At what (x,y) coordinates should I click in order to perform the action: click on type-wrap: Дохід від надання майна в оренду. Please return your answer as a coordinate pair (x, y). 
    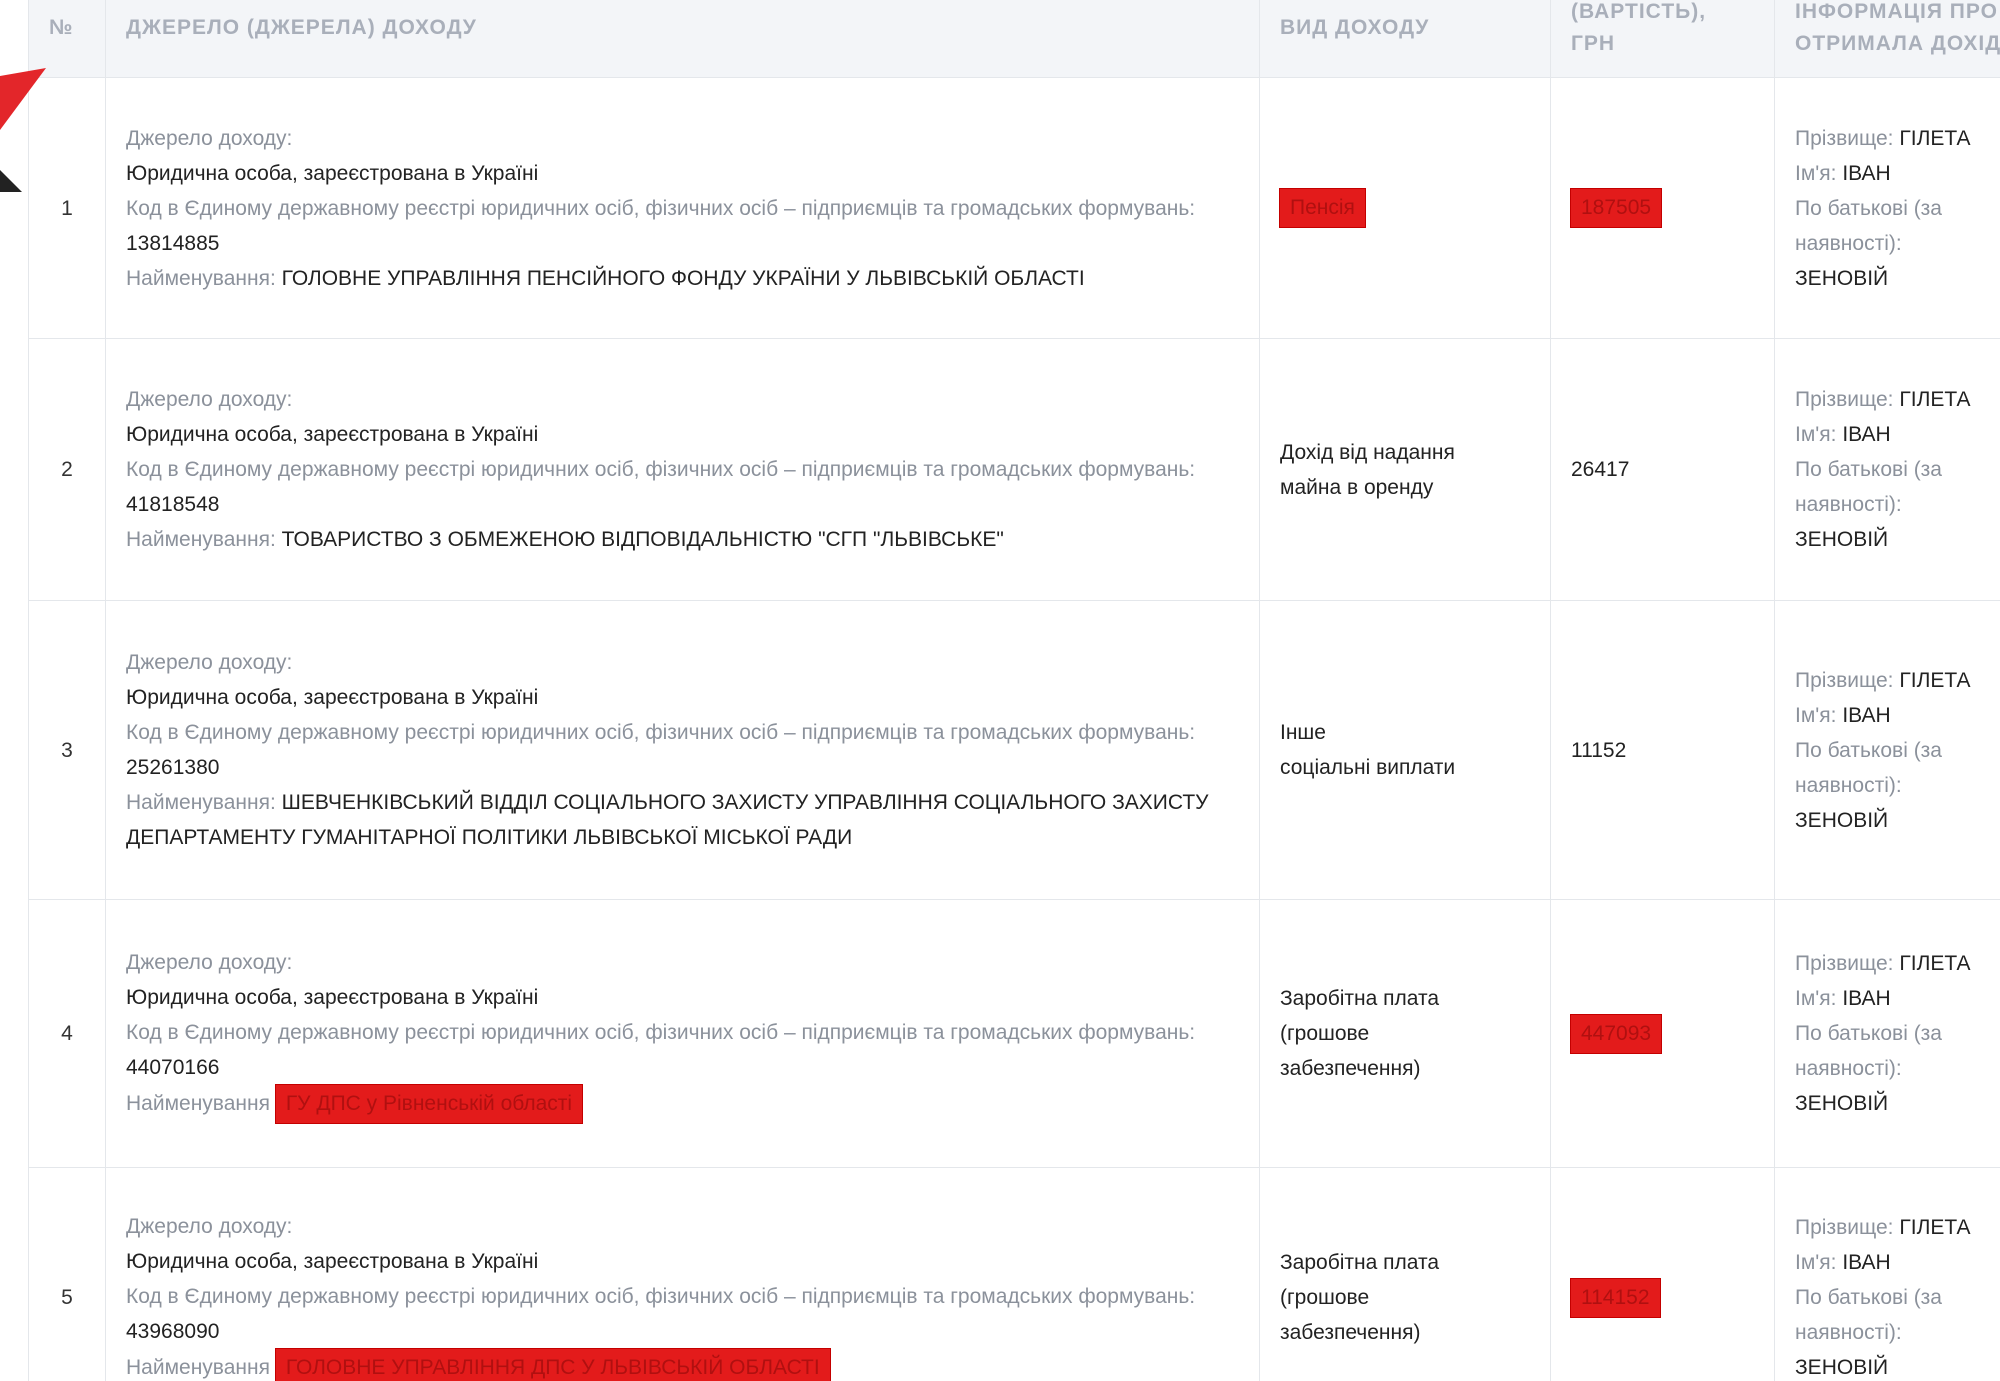
    Looking at the image, I should click on (1405, 470).